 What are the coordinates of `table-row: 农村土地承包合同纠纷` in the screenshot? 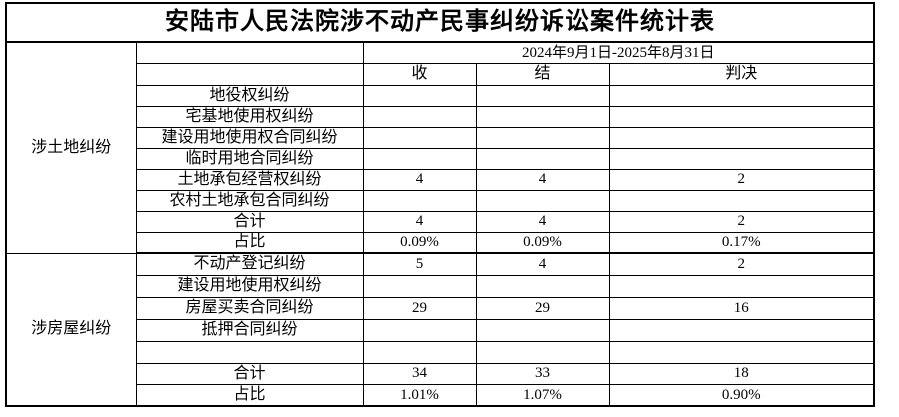 It's located at (440, 200).